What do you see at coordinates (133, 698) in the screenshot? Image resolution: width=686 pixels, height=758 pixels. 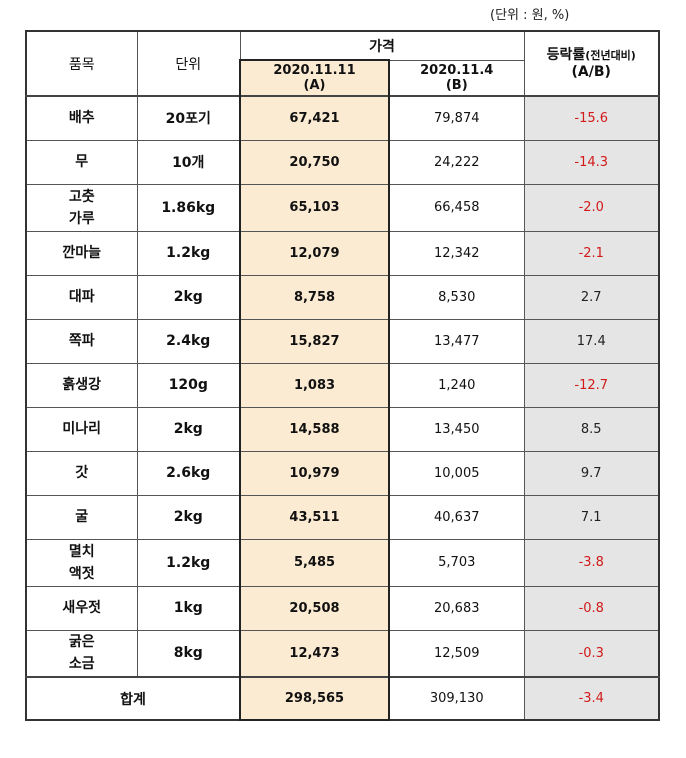 I see `total-label: 합계` at bounding box center [133, 698].